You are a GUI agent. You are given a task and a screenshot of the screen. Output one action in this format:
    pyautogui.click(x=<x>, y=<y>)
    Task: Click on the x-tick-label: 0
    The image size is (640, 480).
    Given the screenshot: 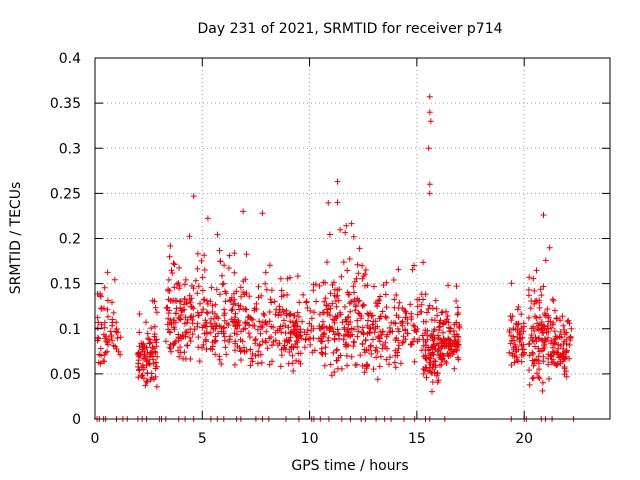 What is the action you would take?
    pyautogui.click(x=95, y=439)
    